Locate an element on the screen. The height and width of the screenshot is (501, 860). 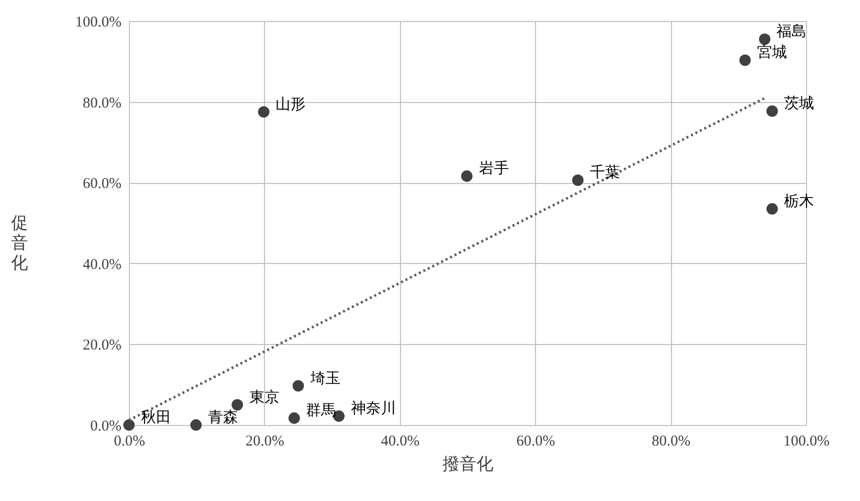
x-tick-label: 0.0% is located at coordinates (130, 442).